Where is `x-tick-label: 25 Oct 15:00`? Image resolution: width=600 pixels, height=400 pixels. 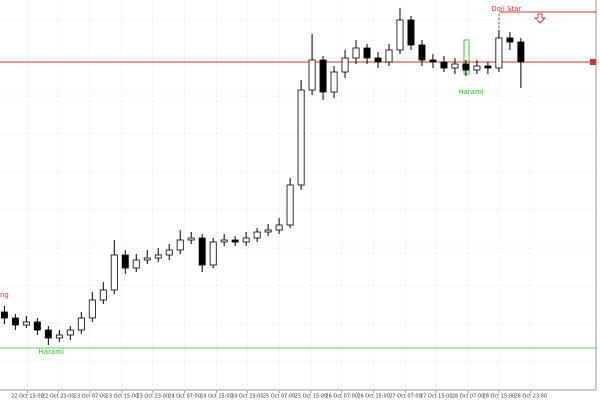
x-tick-label: 25 Oct 15:00 is located at coordinates (311, 397).